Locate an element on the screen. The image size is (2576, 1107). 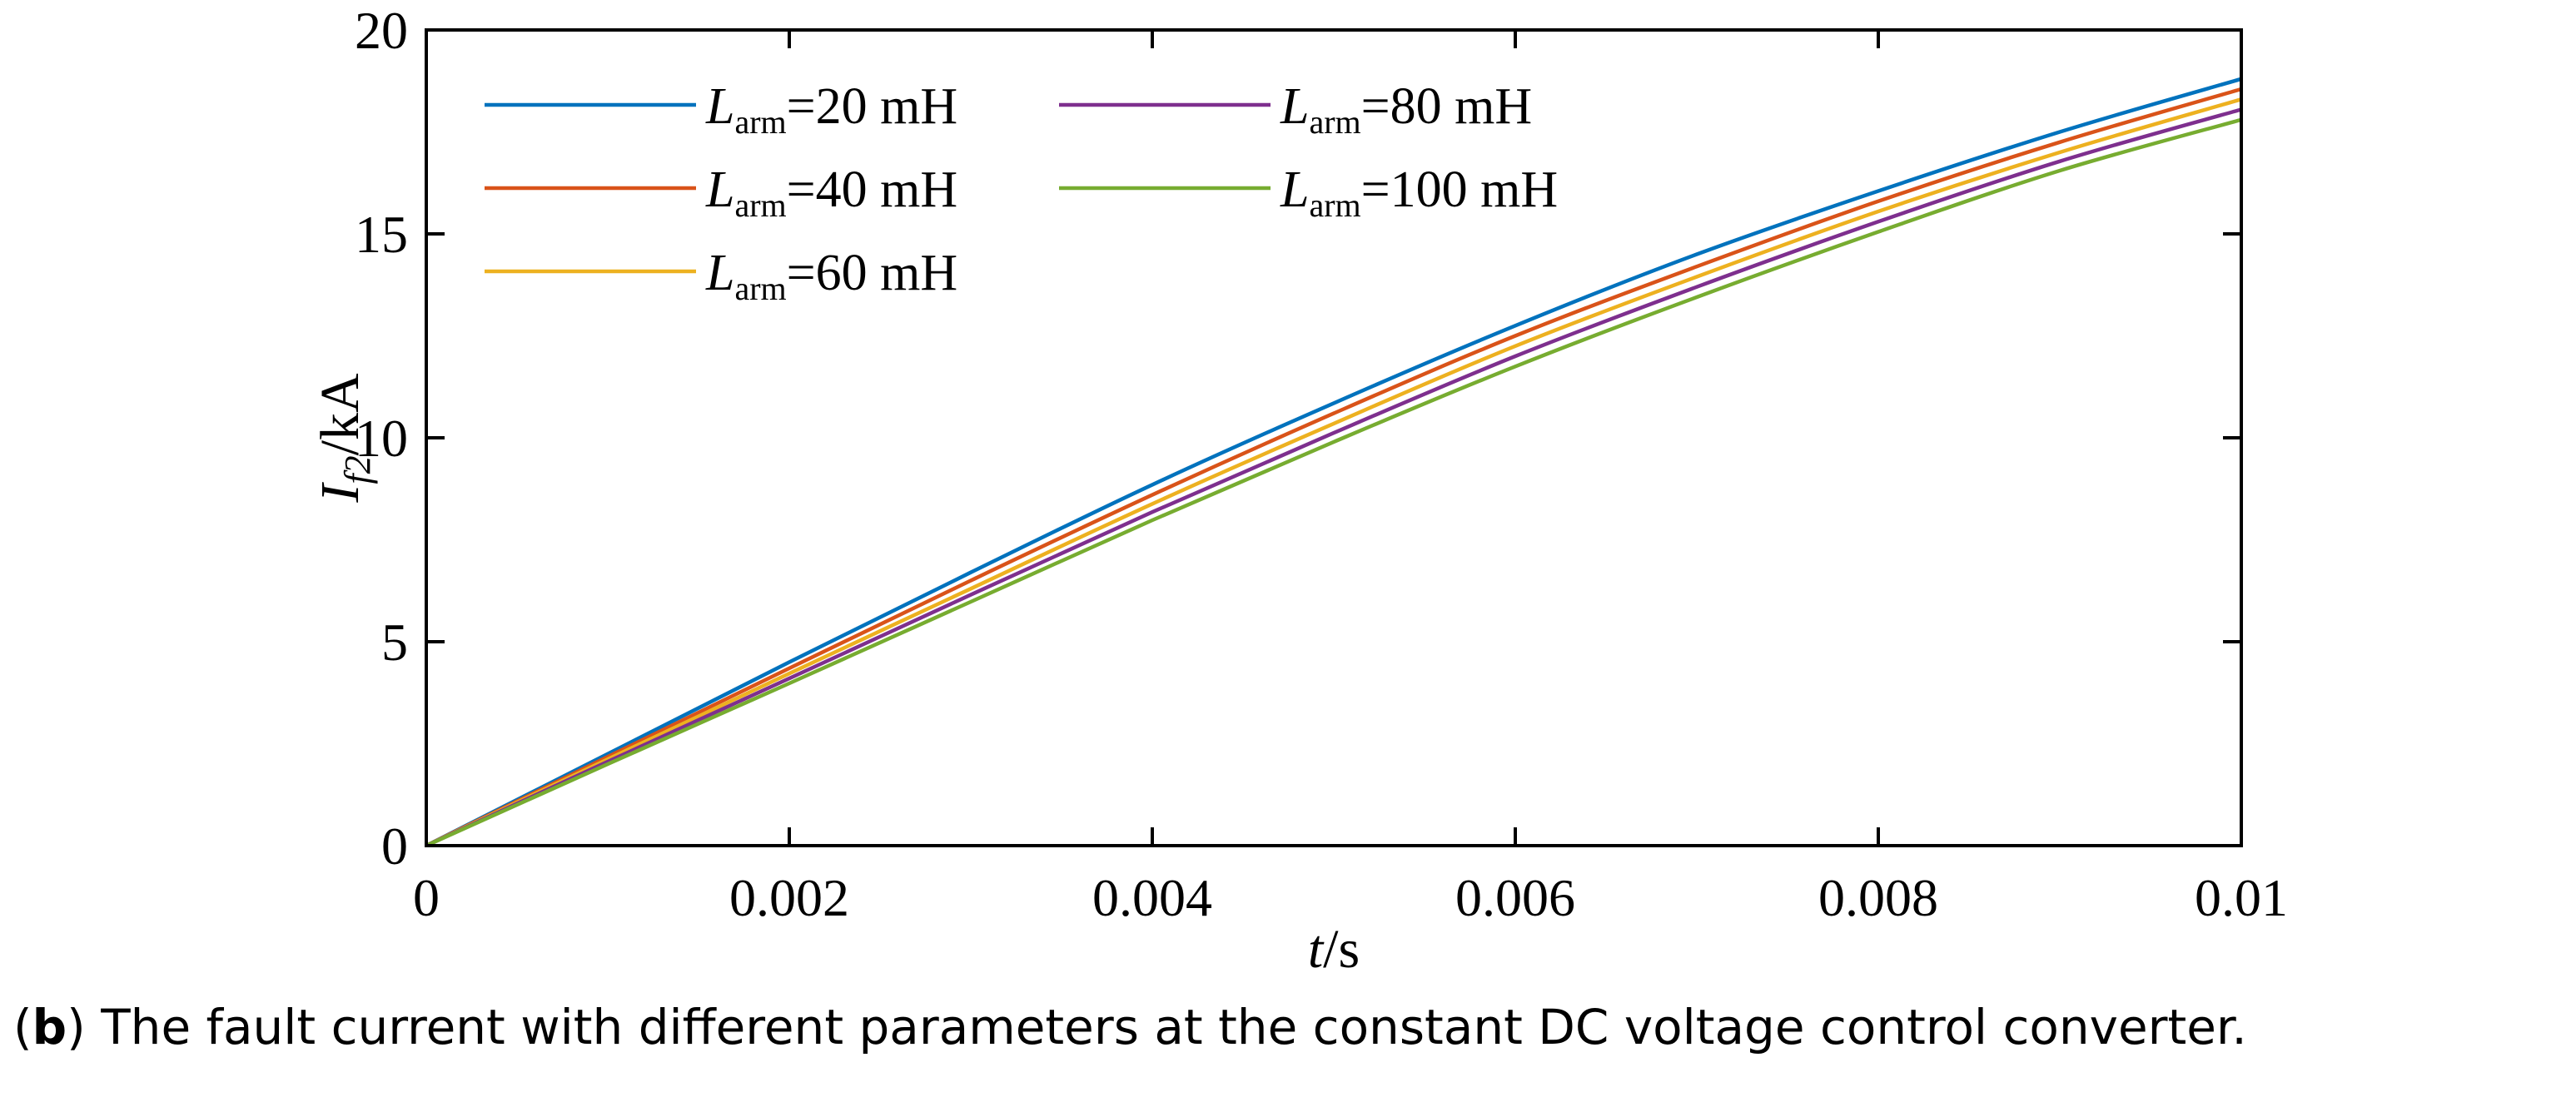
x-axis-label-unit: /s is located at coordinates (1341, 949).